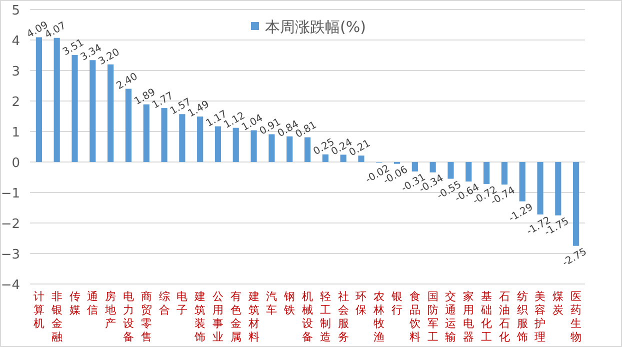  I want to click on x-tick-label: 轻工制造, so click(325, 317).